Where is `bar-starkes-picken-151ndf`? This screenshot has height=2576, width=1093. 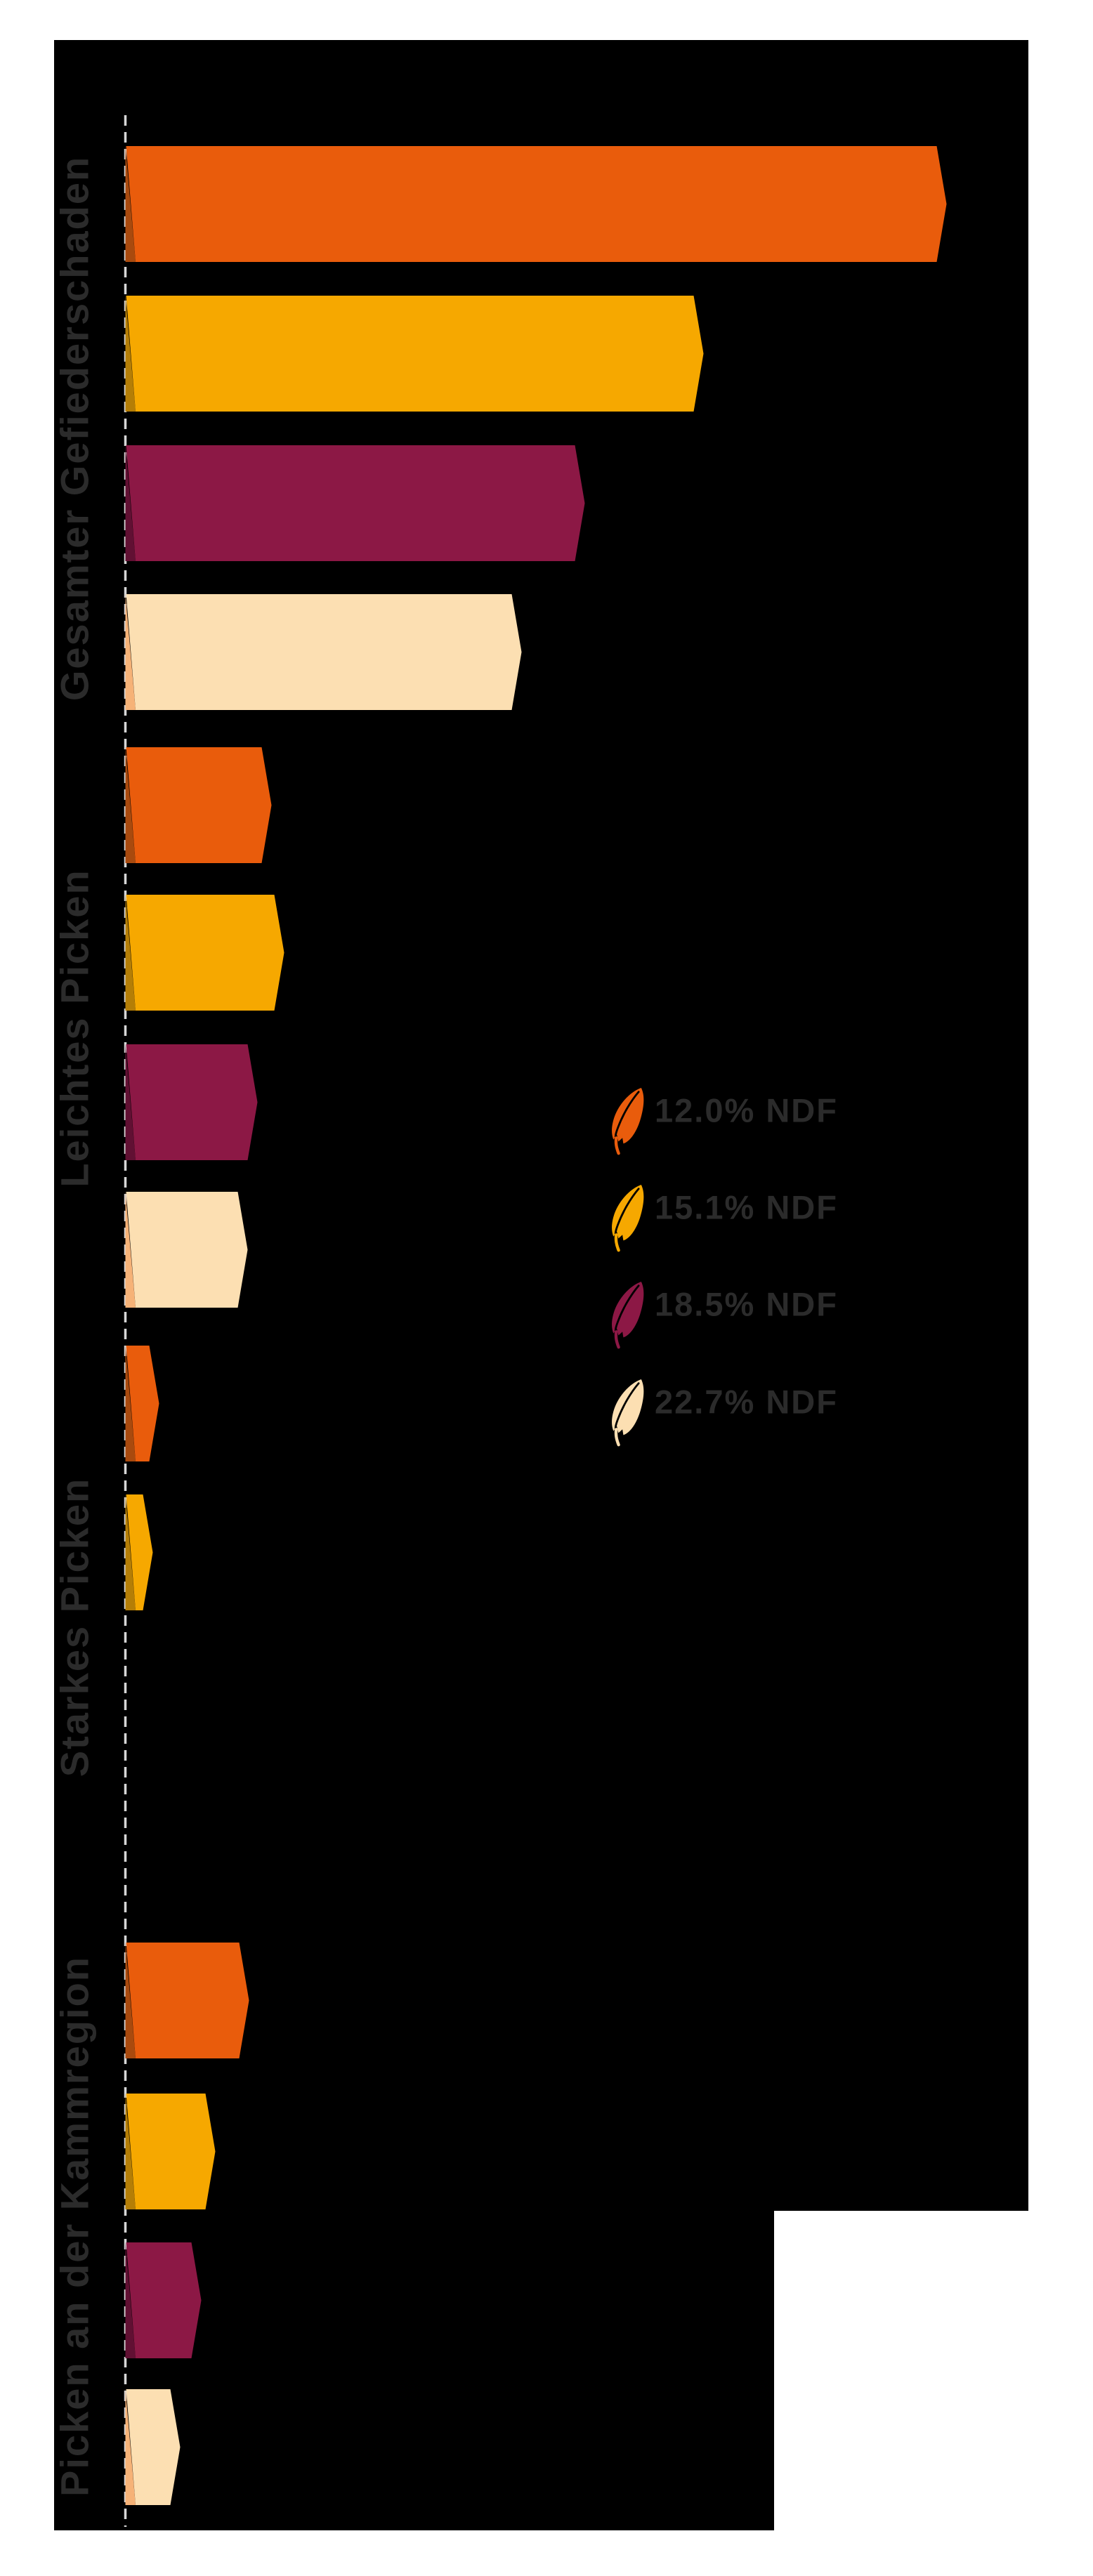
bar-starkes-picken-151ndf is located at coordinates (139, 1552).